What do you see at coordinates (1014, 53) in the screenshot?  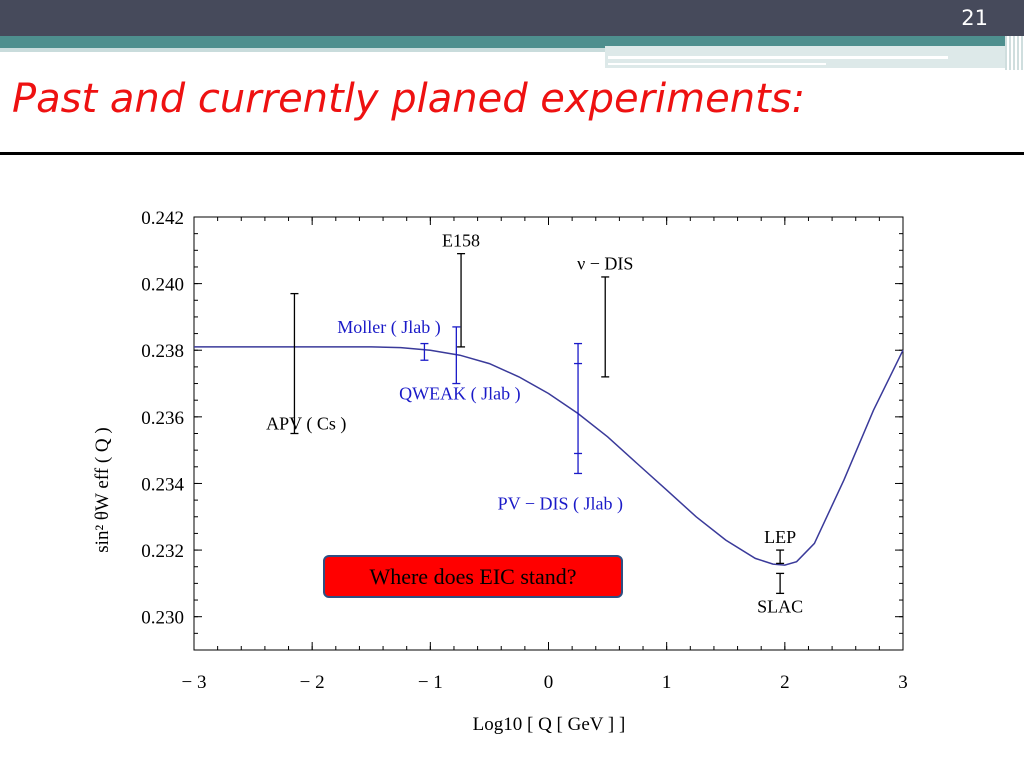 I see `header-decor-stripes` at bounding box center [1014, 53].